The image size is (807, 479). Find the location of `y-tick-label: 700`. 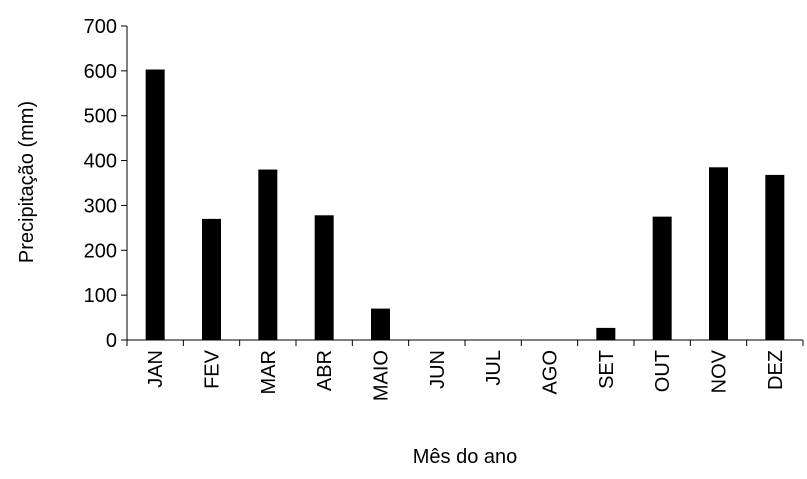

y-tick-label: 700 is located at coordinates (100, 27).